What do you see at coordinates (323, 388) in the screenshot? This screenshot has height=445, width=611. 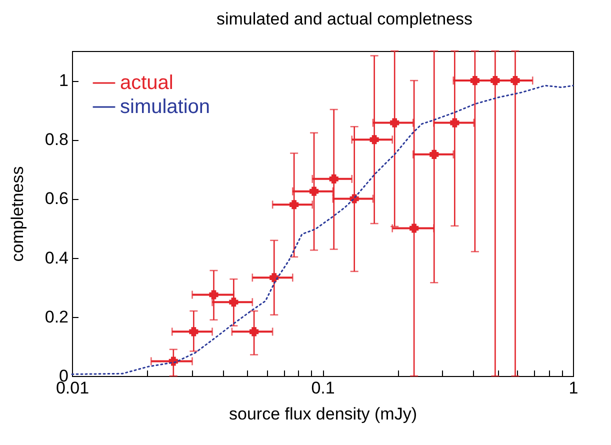 I see `x-tick-label: 0.1` at bounding box center [323, 388].